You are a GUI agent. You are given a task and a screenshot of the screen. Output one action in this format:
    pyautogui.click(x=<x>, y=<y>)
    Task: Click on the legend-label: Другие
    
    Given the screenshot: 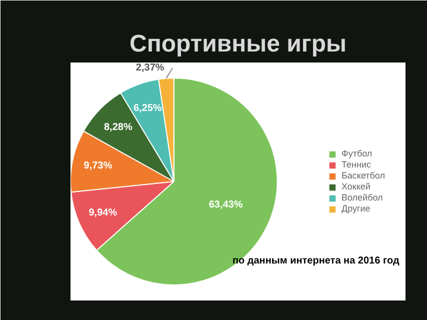 What is the action you would take?
    pyautogui.click(x=356, y=209)
    